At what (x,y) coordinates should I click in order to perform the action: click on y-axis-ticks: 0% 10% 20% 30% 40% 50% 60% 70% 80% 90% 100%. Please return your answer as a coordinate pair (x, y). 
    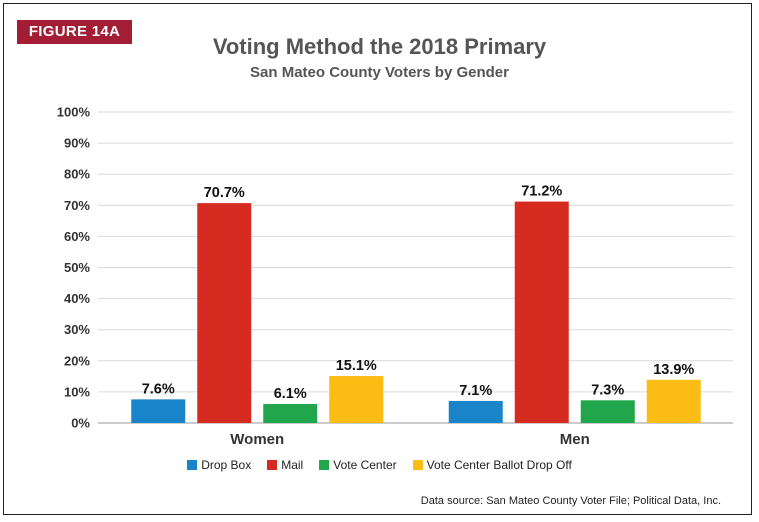
    Looking at the image, I should click on (74, 268).